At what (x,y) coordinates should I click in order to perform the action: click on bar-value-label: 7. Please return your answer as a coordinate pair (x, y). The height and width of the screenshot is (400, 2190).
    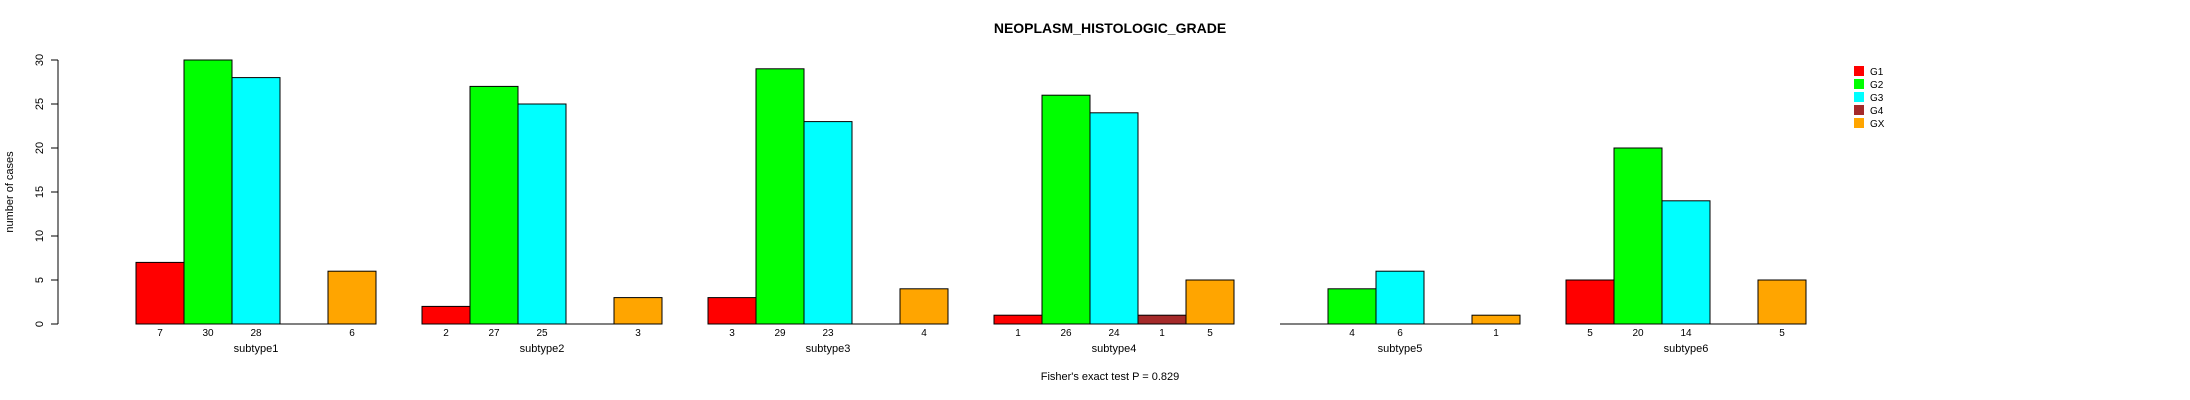
    Looking at the image, I should click on (160, 333).